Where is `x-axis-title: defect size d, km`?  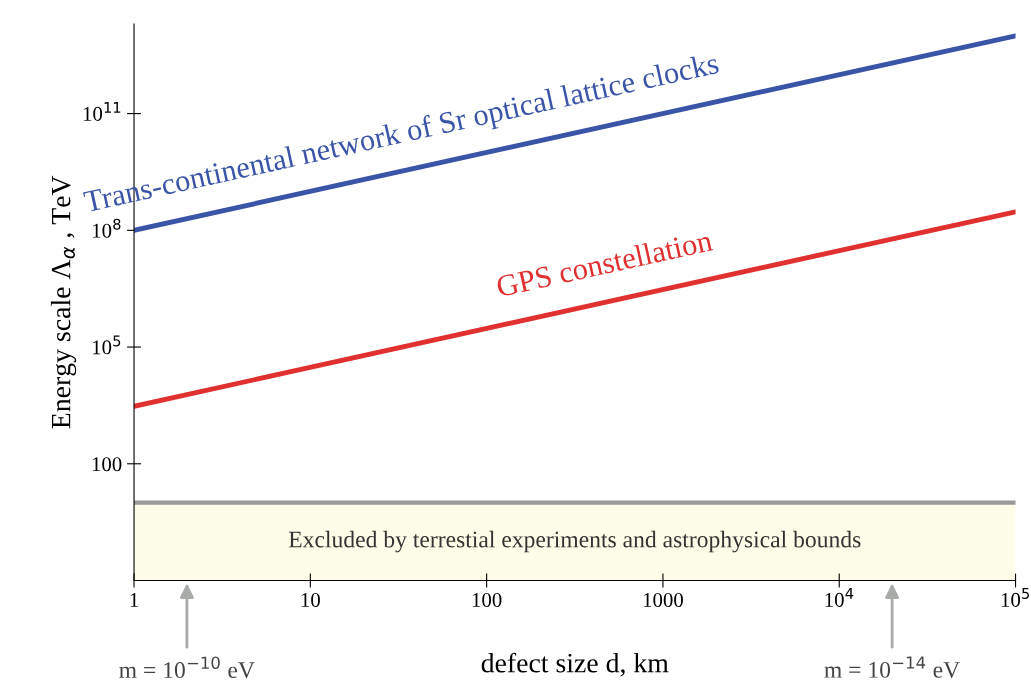
x-axis-title: defect size d, km is located at coordinates (575, 664).